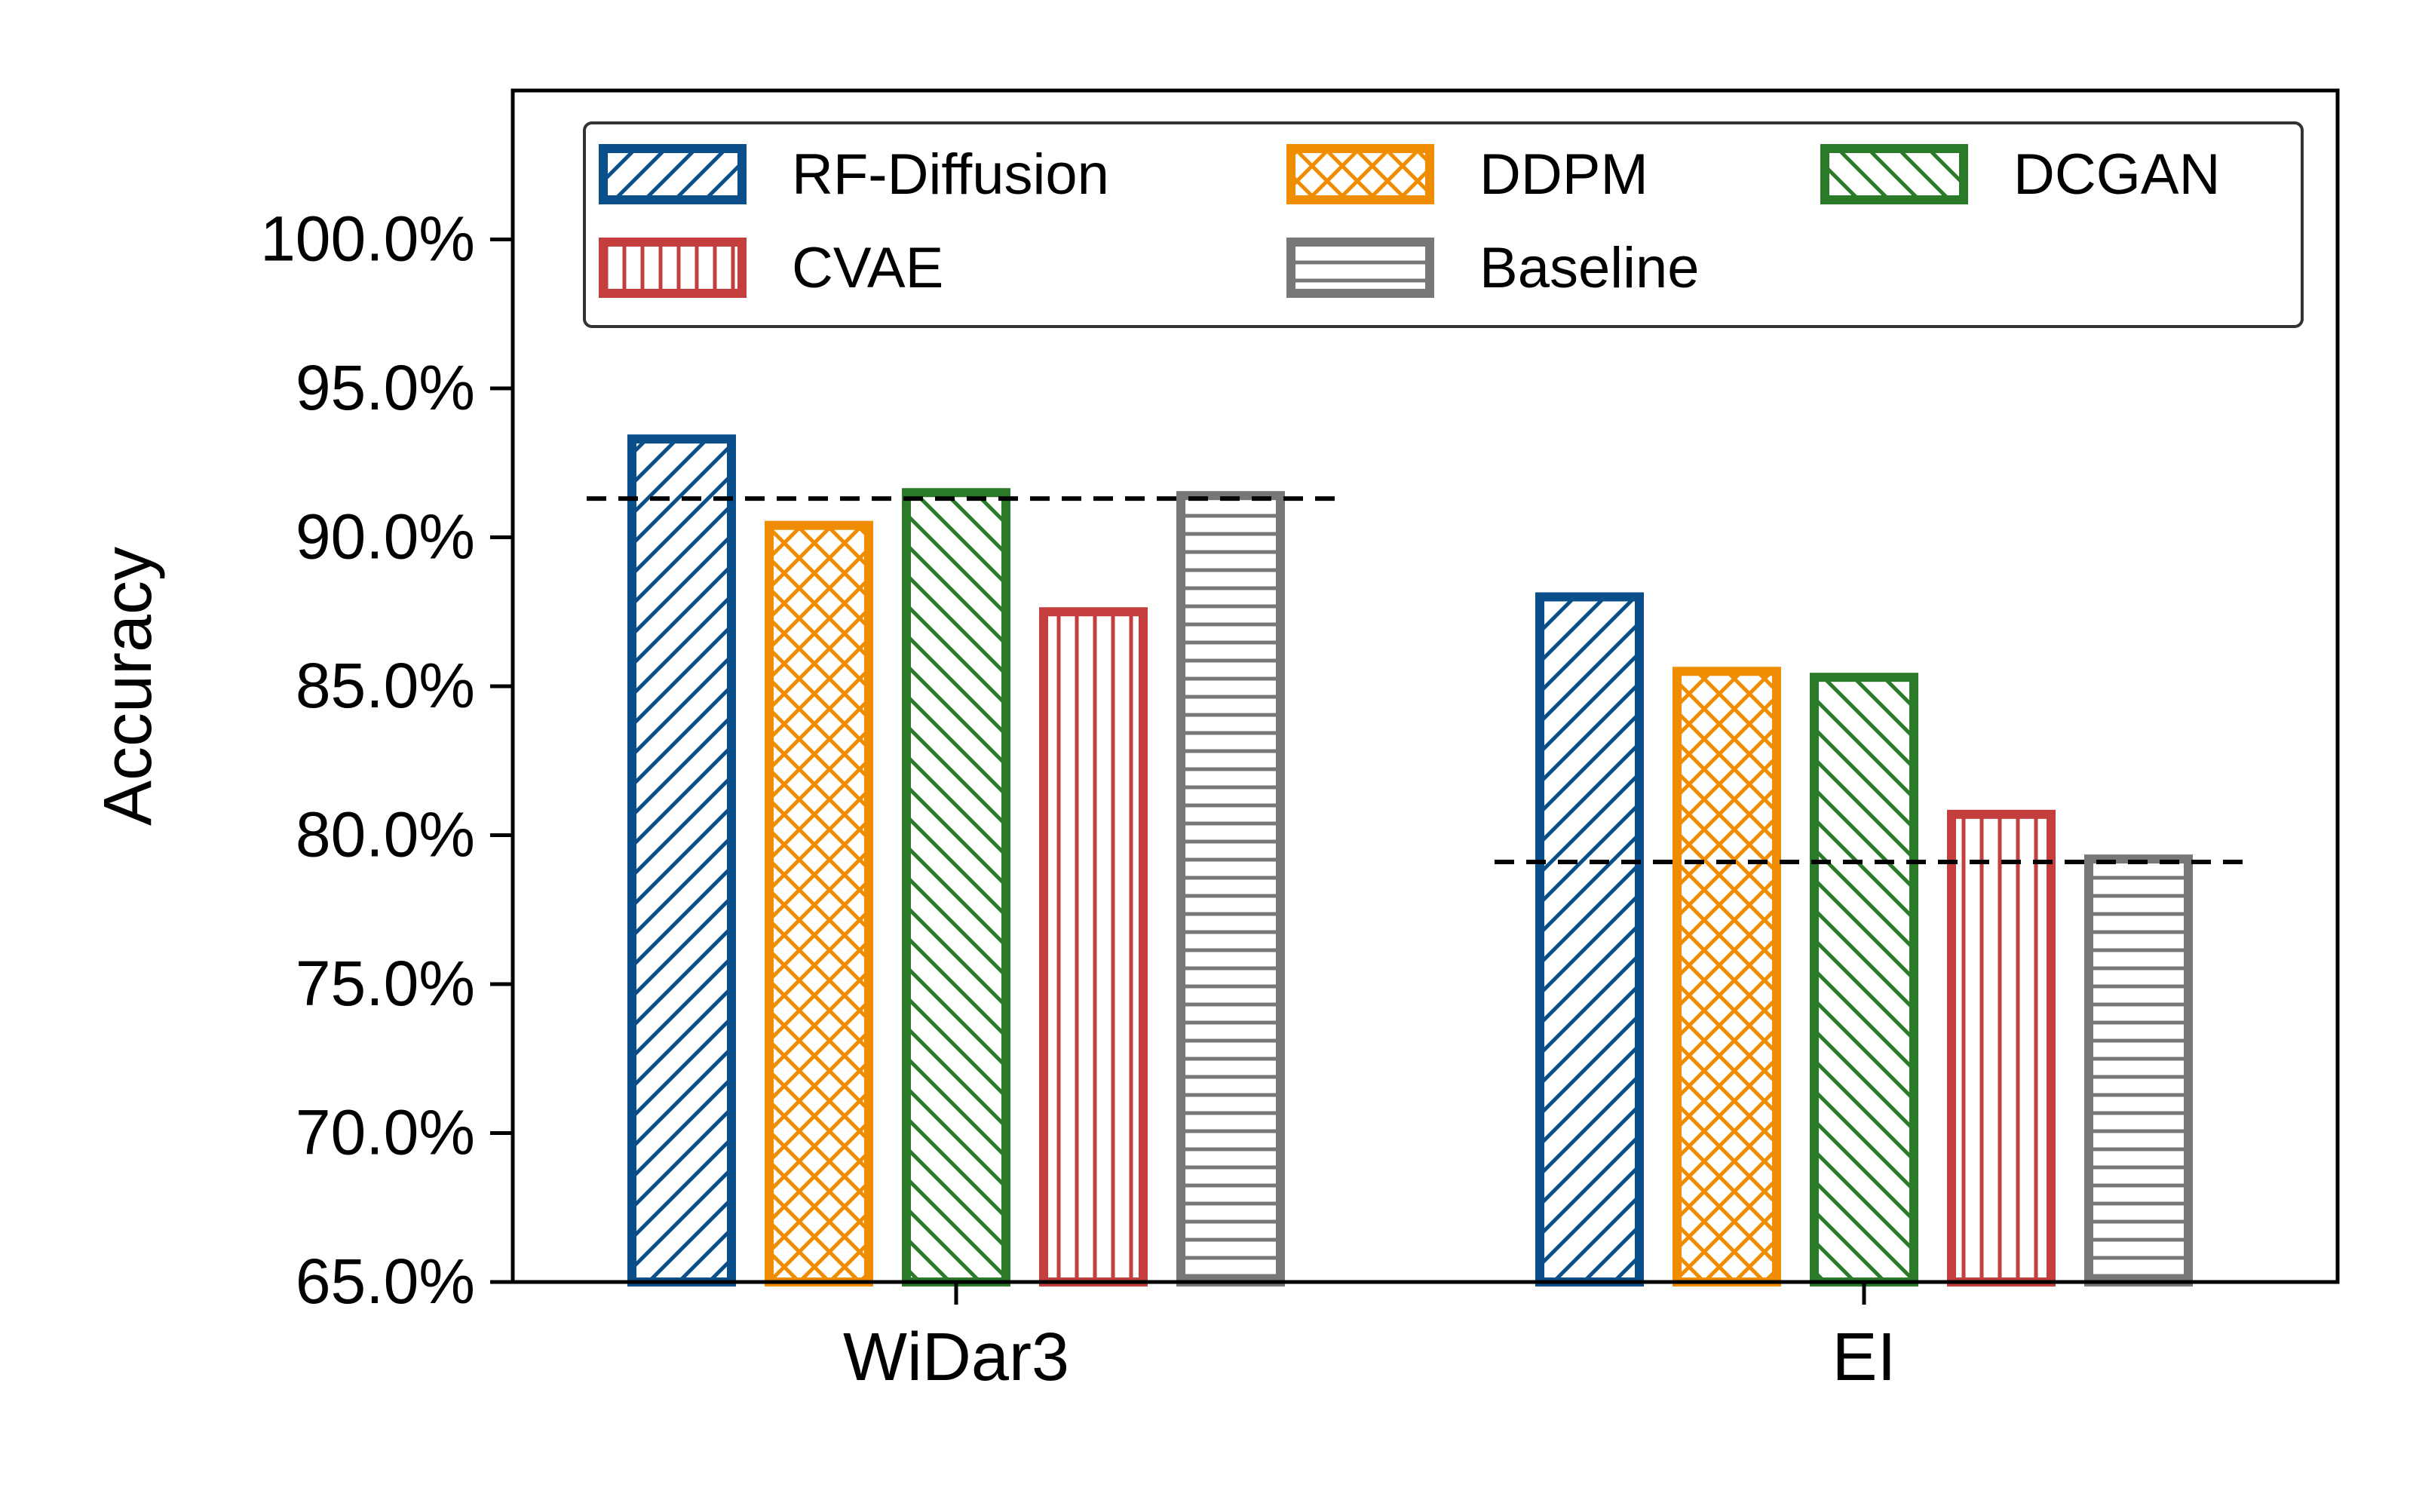  Describe the element at coordinates (956, 1357) in the screenshot. I see `x-tick-label-widar3: WiDar3` at that location.